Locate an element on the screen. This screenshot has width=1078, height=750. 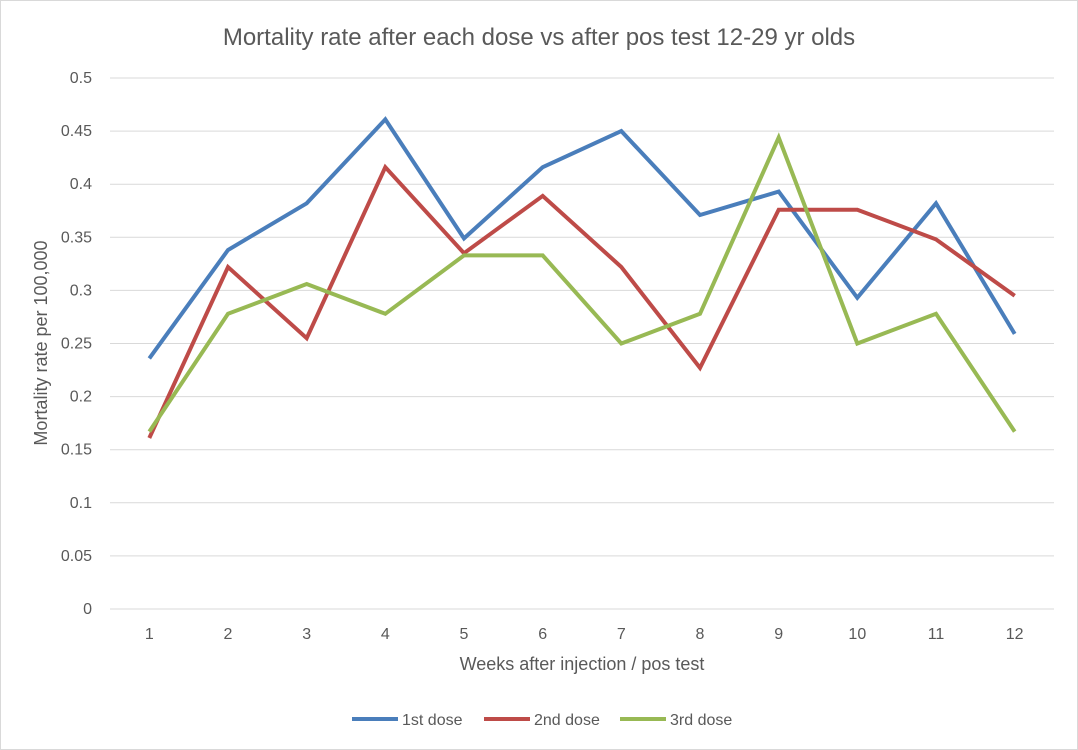
y-axis-title: Mortality rate per 100,000 is located at coordinates (41, 342).